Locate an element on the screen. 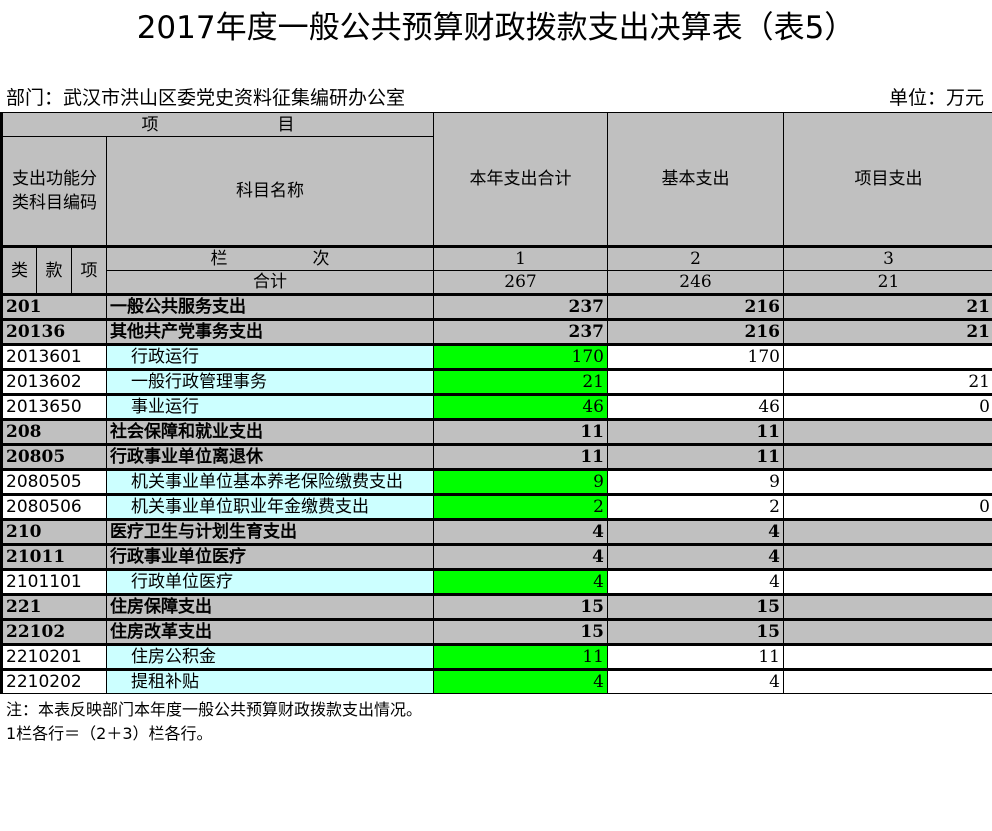  code-cell: 2013601 is located at coordinates (53, 356).